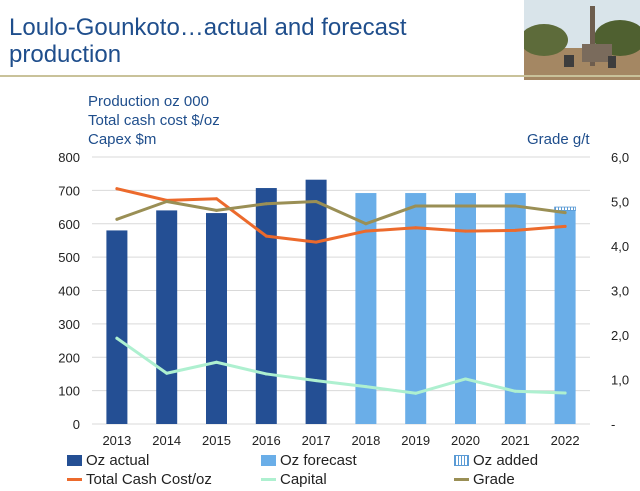 The image size is (640, 491). What do you see at coordinates (620, 157) in the screenshot?
I see `right-tick-label: 6,0` at bounding box center [620, 157].